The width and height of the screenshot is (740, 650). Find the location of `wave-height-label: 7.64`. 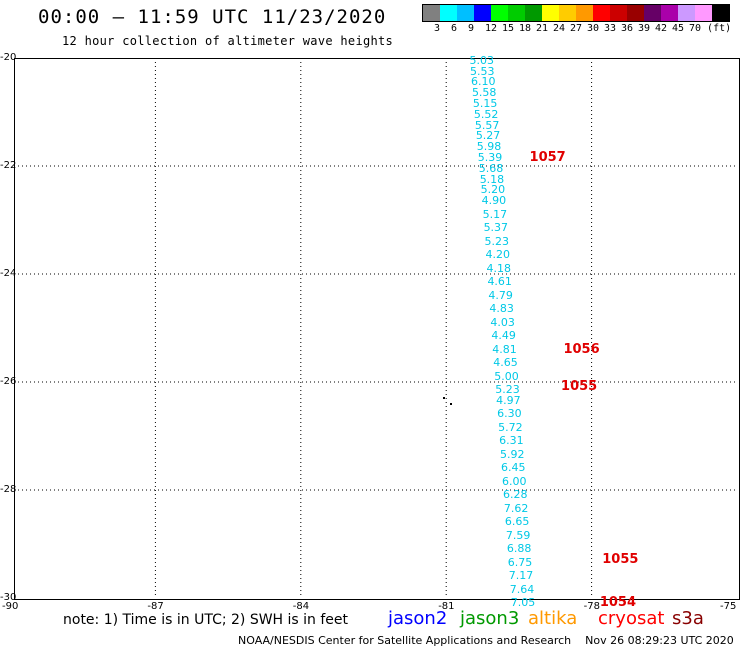

wave-height-label: 7.64 is located at coordinates (522, 589).